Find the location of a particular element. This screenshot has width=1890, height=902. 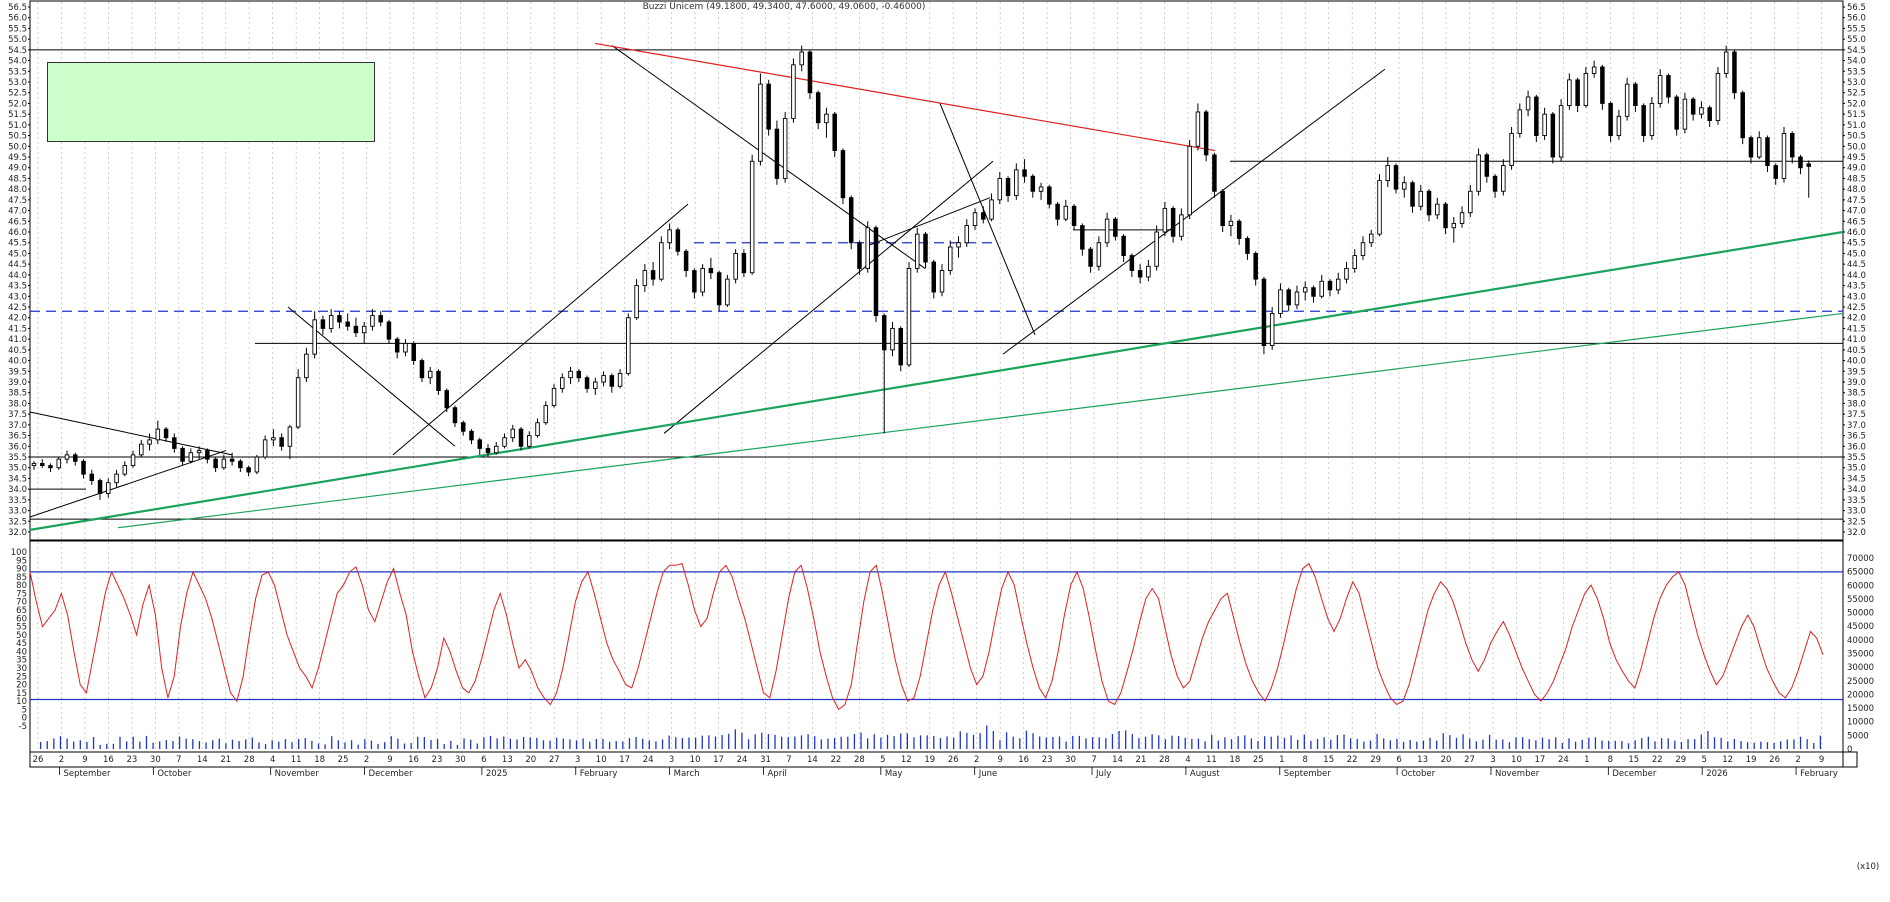

x-day-label: 24 is located at coordinates (742, 760).